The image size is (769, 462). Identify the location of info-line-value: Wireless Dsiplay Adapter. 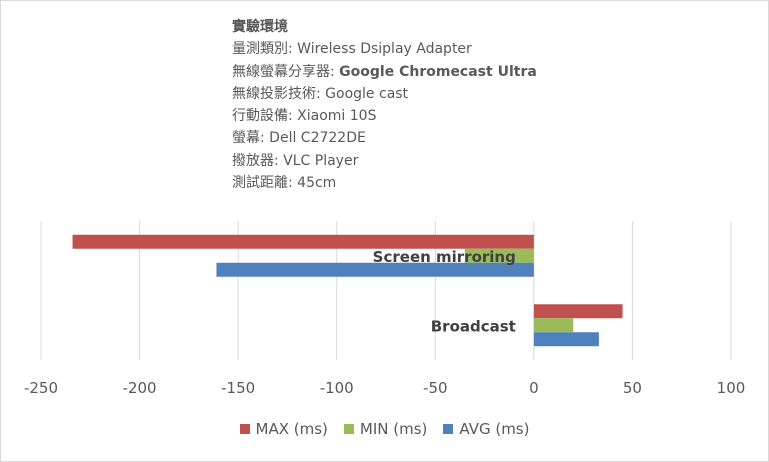
(384, 49).